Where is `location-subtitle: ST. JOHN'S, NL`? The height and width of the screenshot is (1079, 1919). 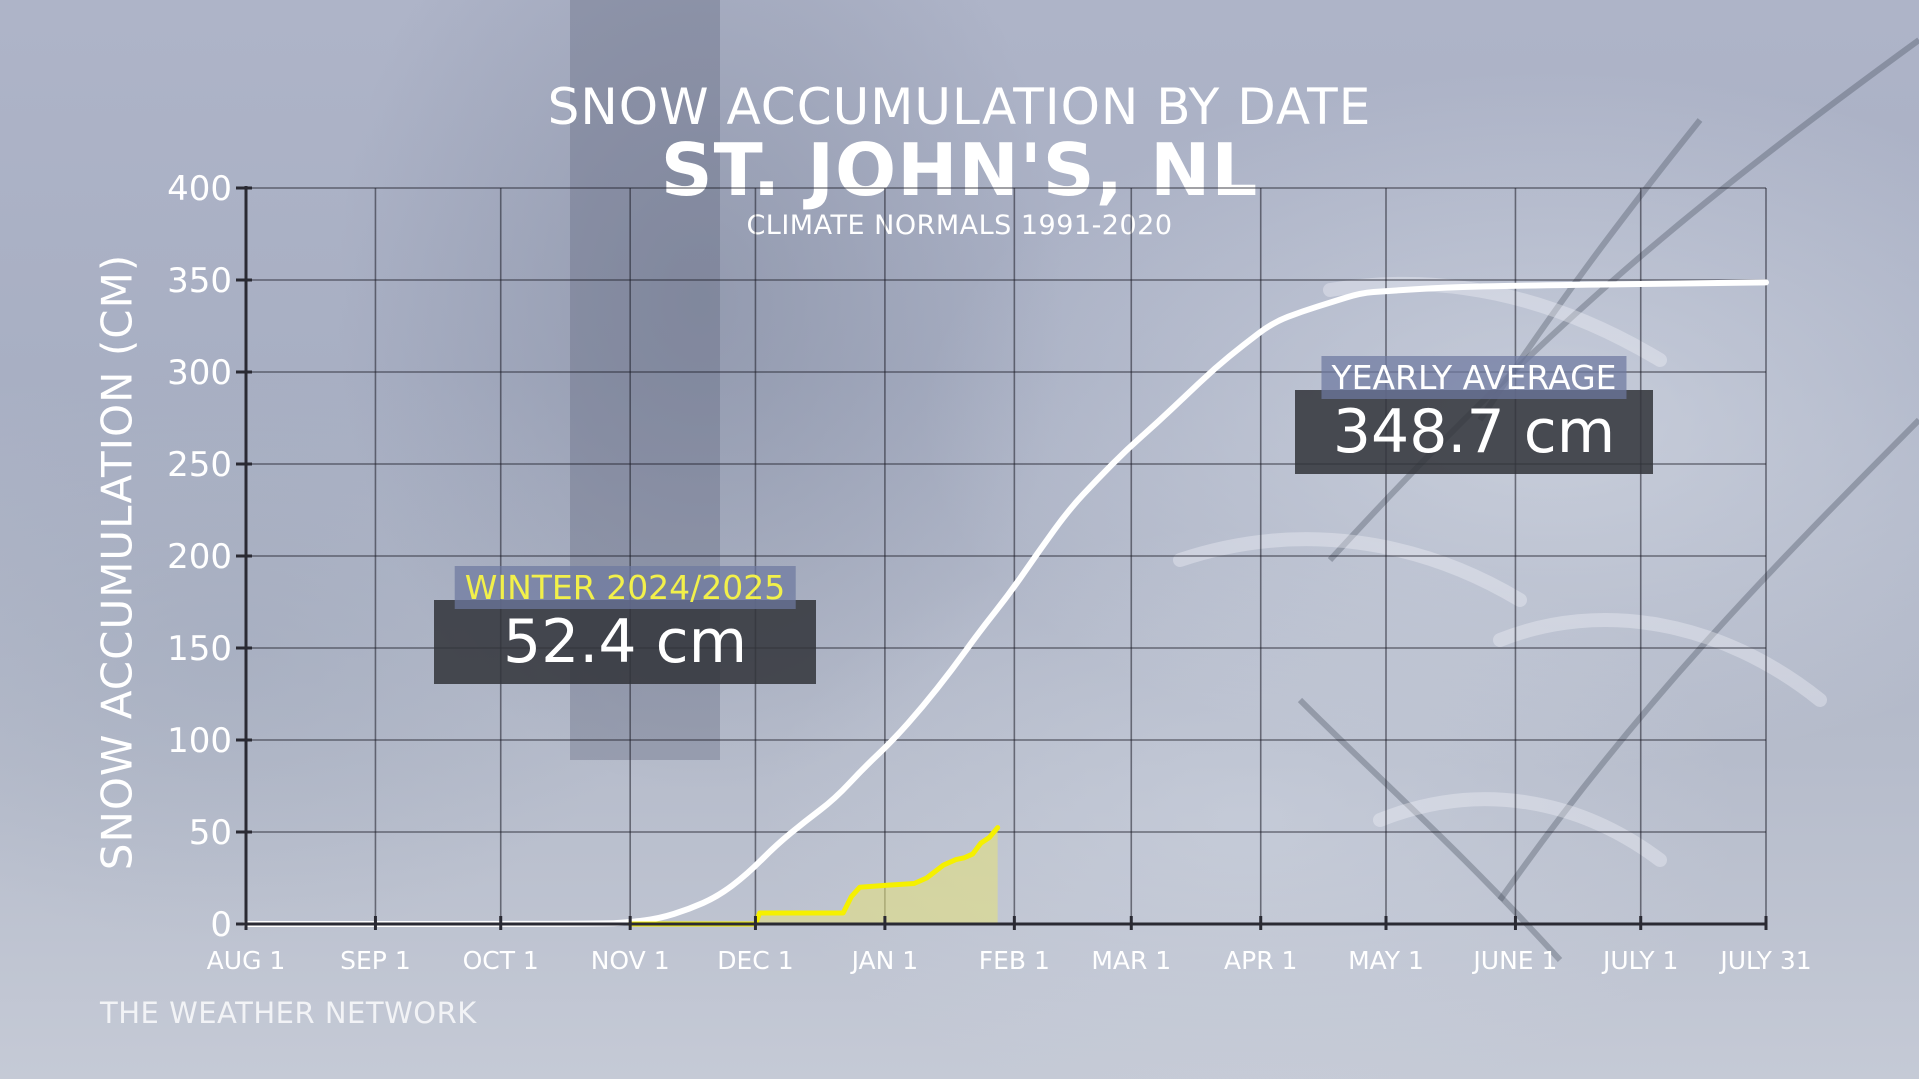 location-subtitle: ST. JOHN'S, NL is located at coordinates (959, 170).